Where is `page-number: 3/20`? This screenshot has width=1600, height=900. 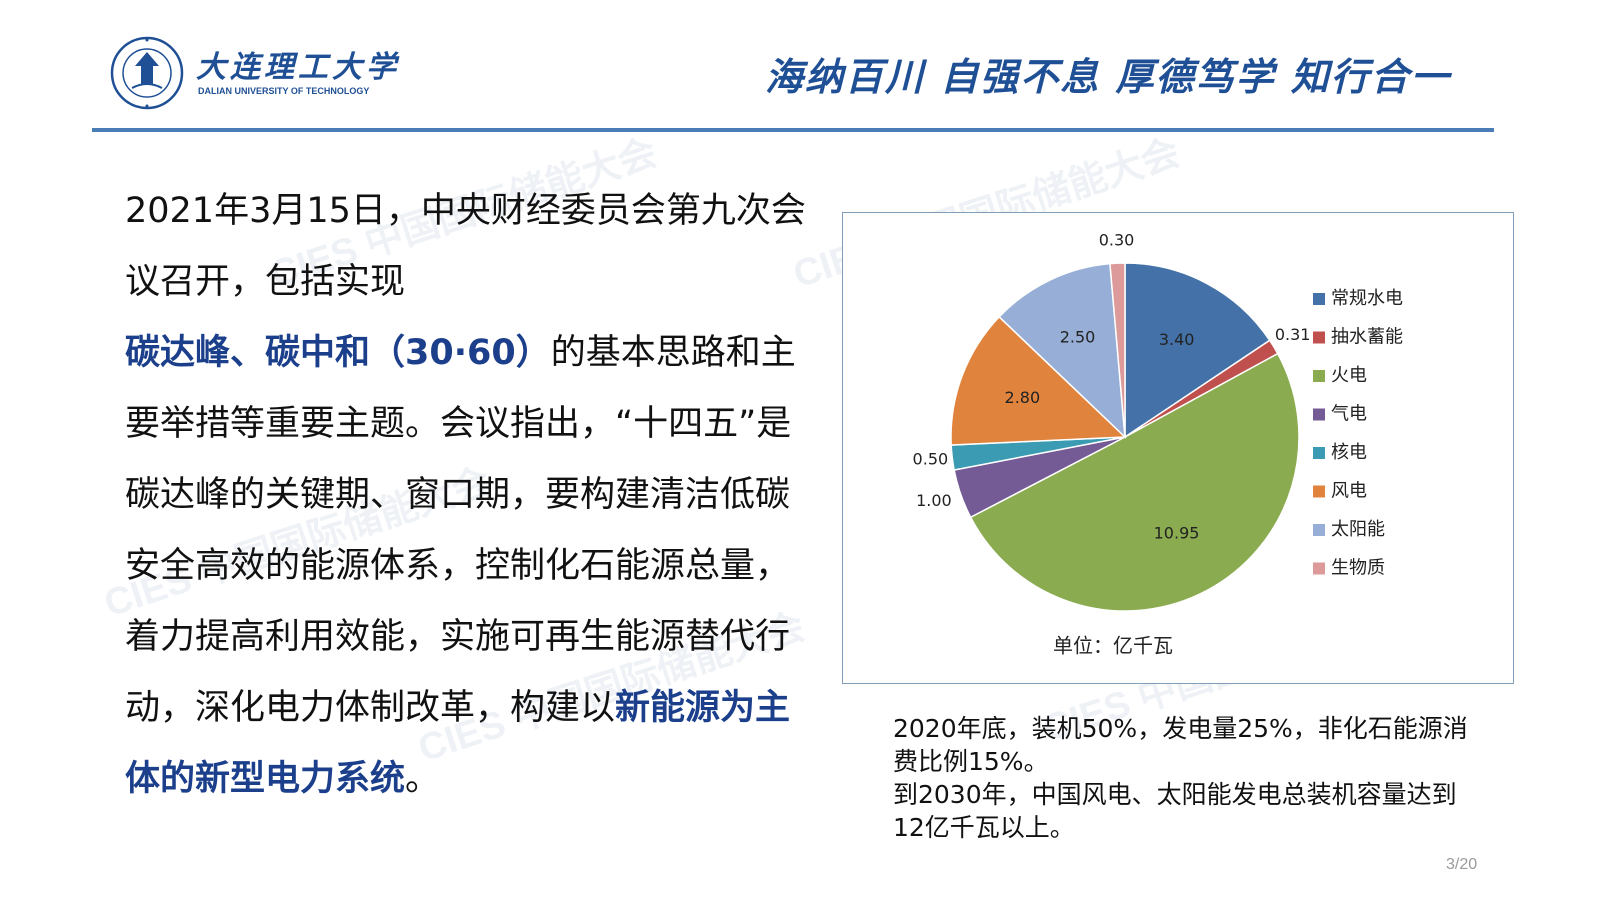 page-number: 3/20 is located at coordinates (1462, 864).